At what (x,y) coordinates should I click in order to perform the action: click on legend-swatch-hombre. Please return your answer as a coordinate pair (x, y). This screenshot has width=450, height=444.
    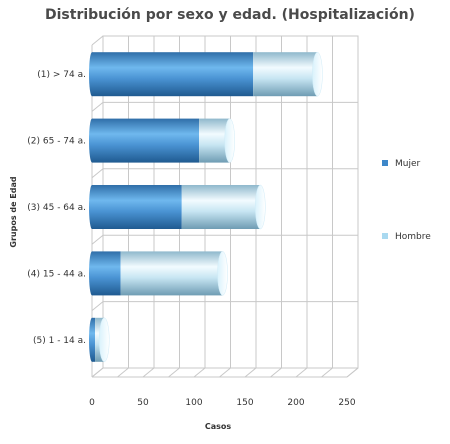
    Looking at the image, I should click on (385, 236).